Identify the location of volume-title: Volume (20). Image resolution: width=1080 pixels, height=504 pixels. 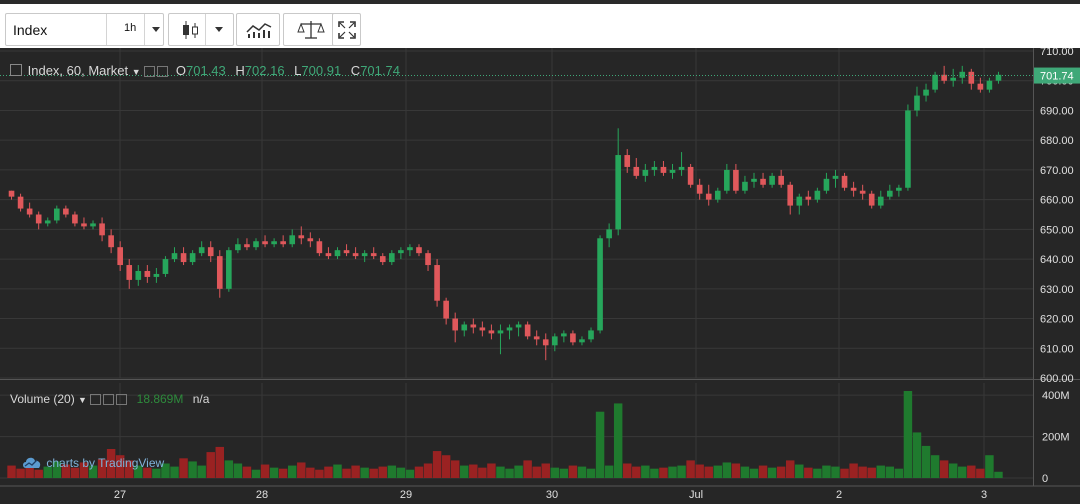
(42, 399).